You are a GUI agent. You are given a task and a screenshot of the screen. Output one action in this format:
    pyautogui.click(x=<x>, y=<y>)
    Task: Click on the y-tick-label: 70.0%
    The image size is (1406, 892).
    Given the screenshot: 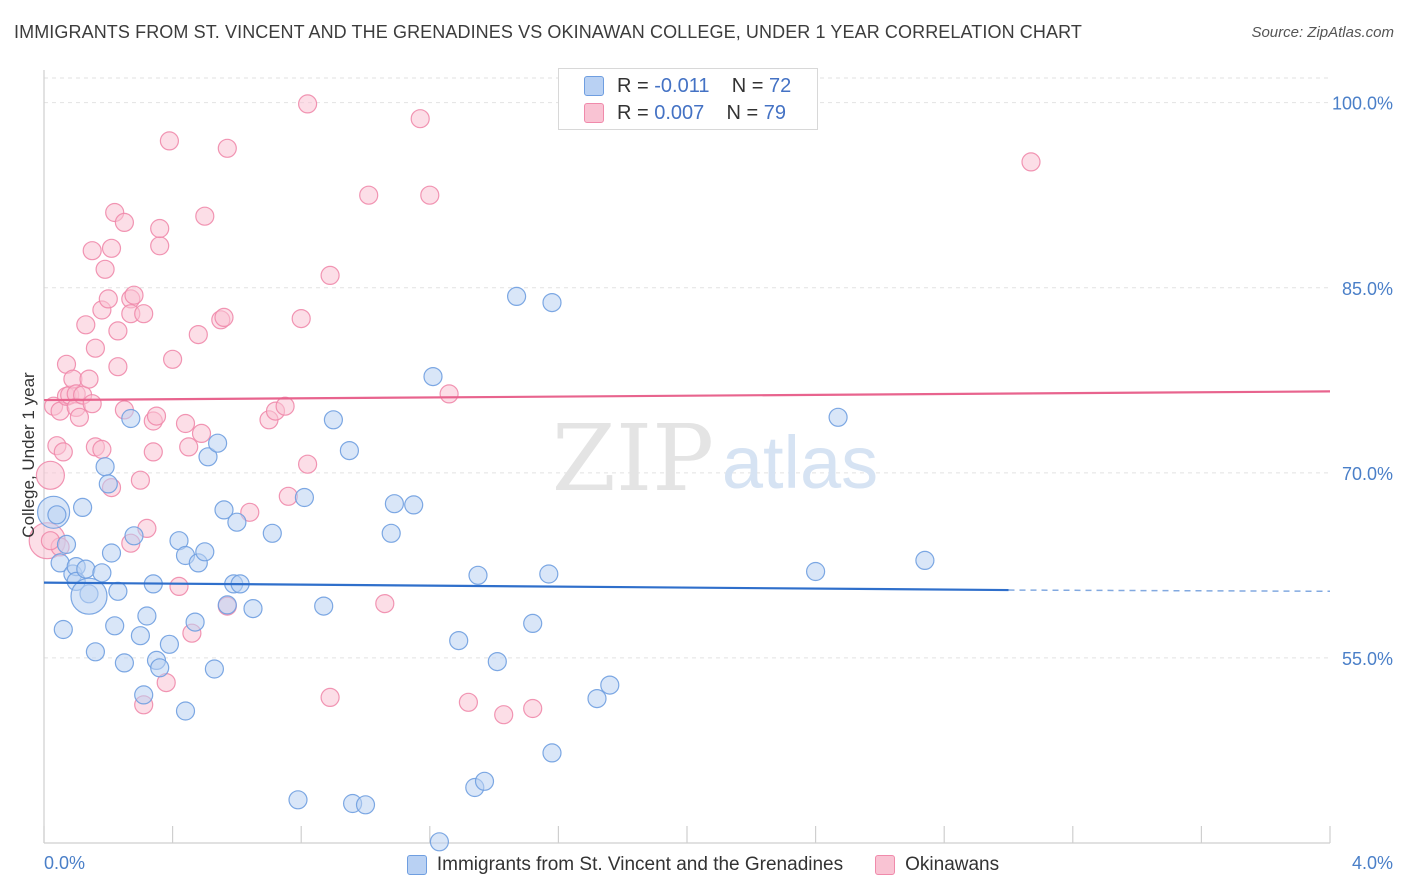 What is the action you would take?
    pyautogui.click(x=1367, y=474)
    